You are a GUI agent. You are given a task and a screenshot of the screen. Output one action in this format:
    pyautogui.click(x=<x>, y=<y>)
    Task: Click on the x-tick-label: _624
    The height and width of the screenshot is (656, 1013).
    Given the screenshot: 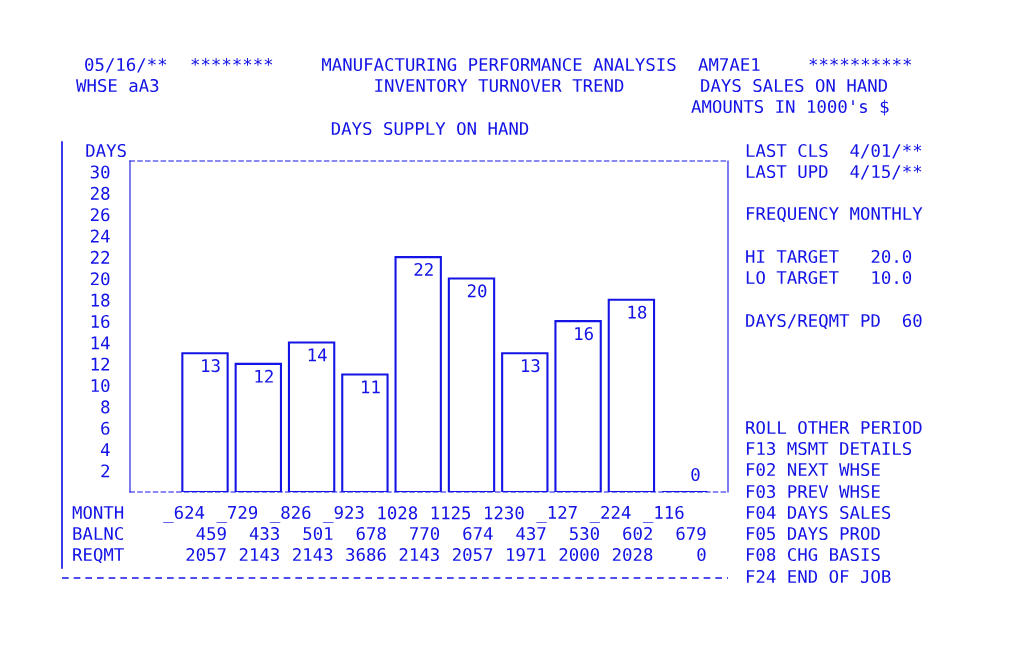 What is the action you would take?
    pyautogui.click(x=184, y=514)
    